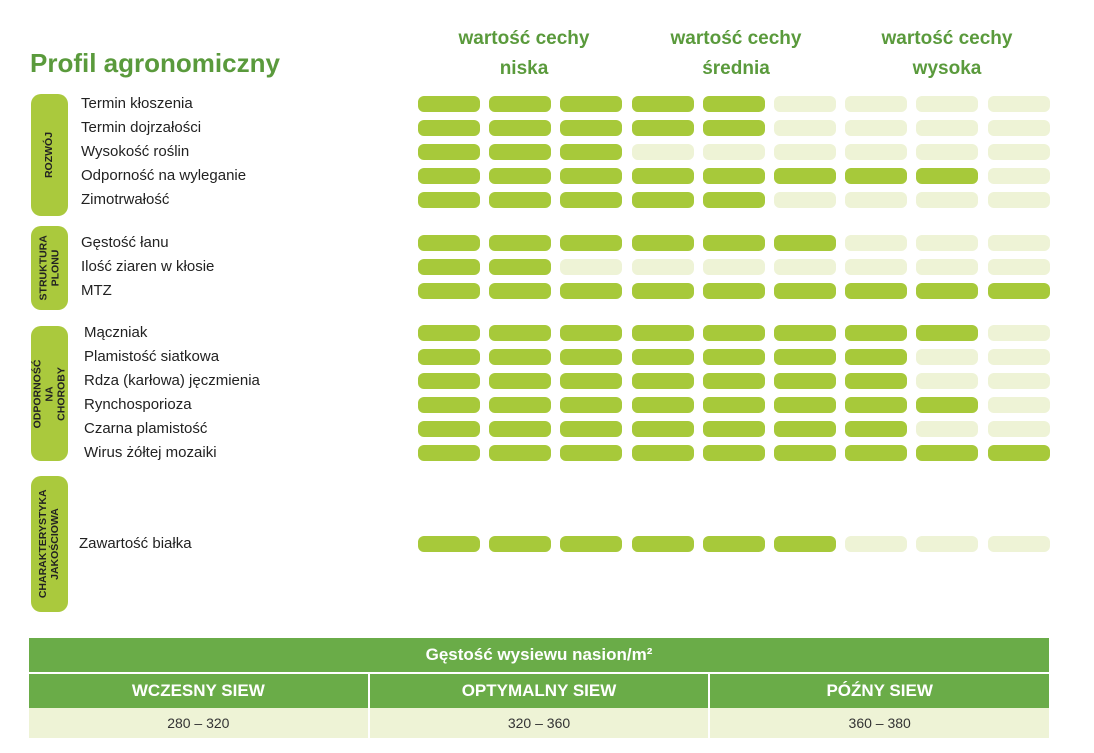 This screenshot has height=753, width=1094. What do you see at coordinates (125, 199) in the screenshot?
I see `trait-label: Zimotrwałość` at bounding box center [125, 199].